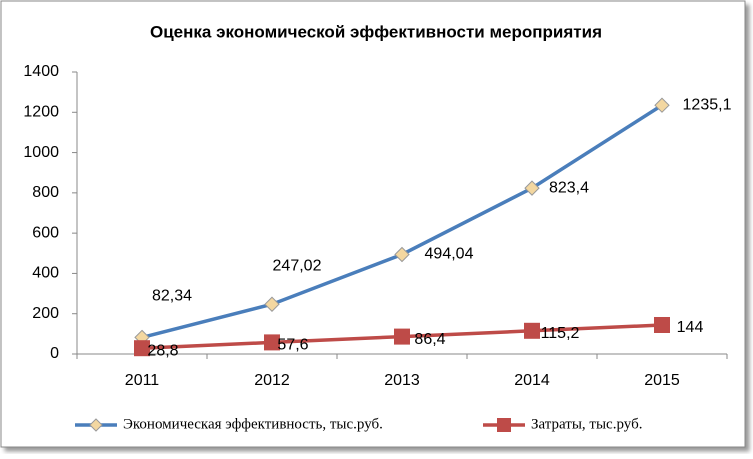 The image size is (753, 459). What do you see at coordinates (569, 187) in the screenshot?
I see `data-label: 823,4` at bounding box center [569, 187].